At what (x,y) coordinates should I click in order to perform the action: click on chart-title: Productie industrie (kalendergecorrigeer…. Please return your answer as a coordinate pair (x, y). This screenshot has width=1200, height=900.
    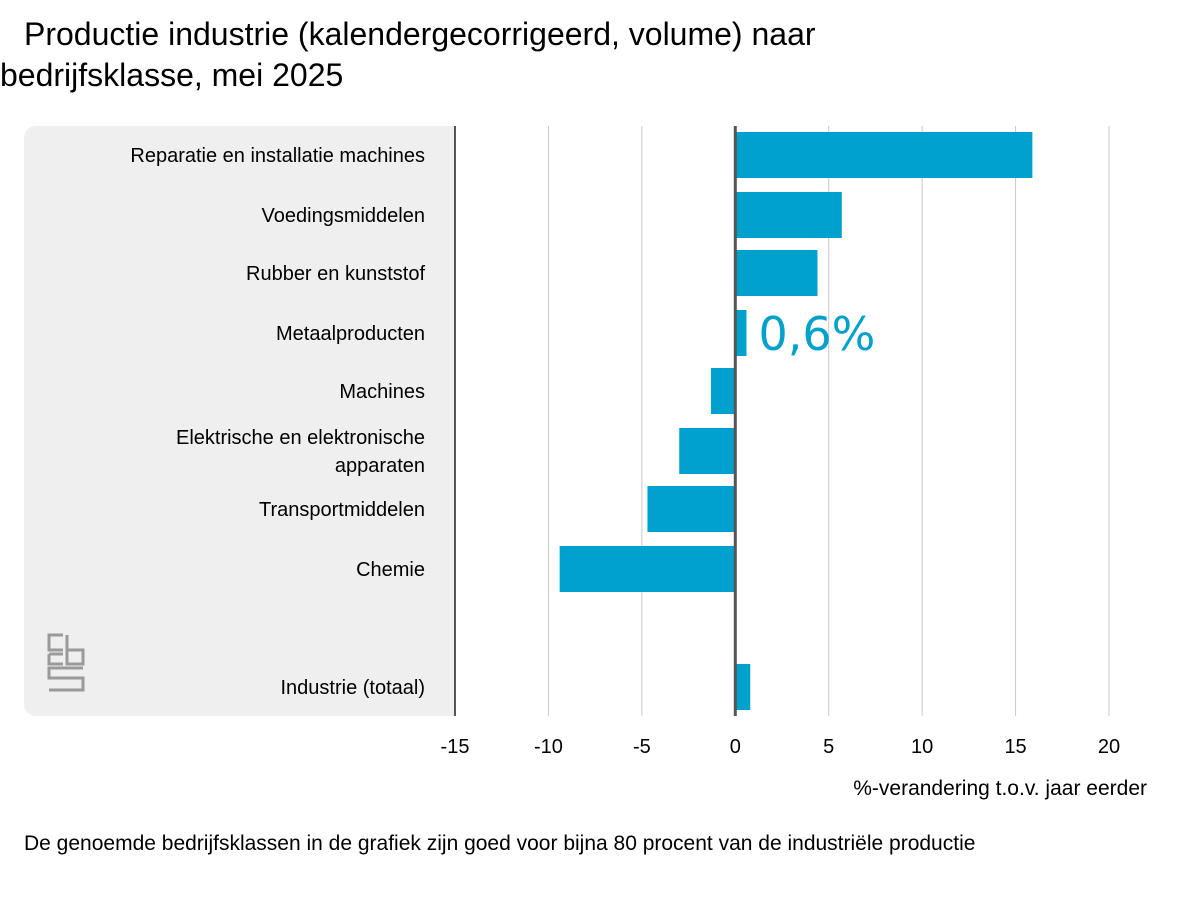
    Looking at the image, I should click on (450, 55).